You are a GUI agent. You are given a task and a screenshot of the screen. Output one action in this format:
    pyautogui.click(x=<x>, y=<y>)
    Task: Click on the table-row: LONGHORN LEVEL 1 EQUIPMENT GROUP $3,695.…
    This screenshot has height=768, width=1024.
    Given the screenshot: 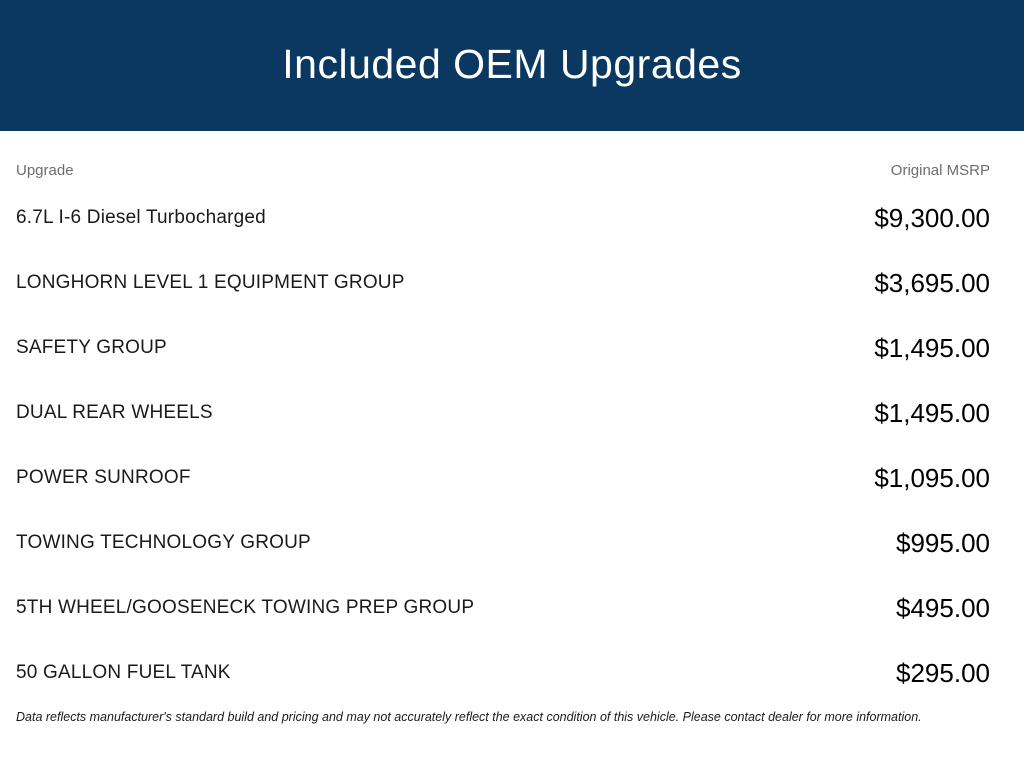 What is the action you would take?
    pyautogui.click(x=503, y=282)
    